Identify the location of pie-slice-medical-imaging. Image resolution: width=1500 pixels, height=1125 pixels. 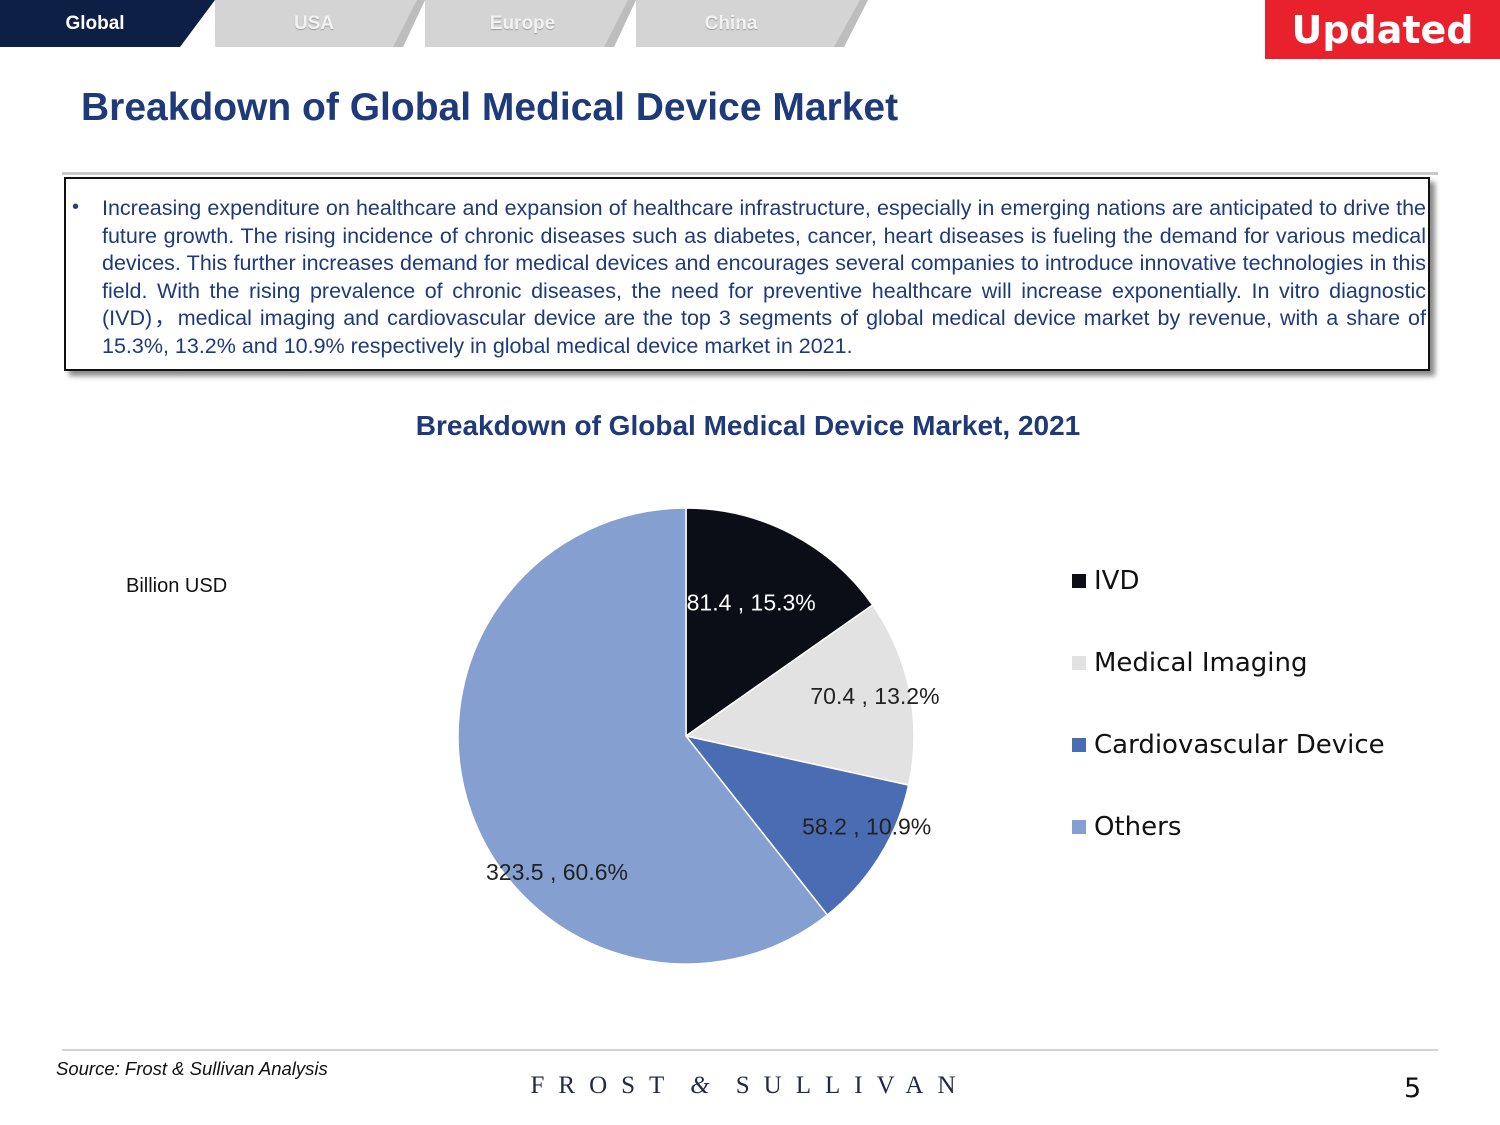
(799, 694).